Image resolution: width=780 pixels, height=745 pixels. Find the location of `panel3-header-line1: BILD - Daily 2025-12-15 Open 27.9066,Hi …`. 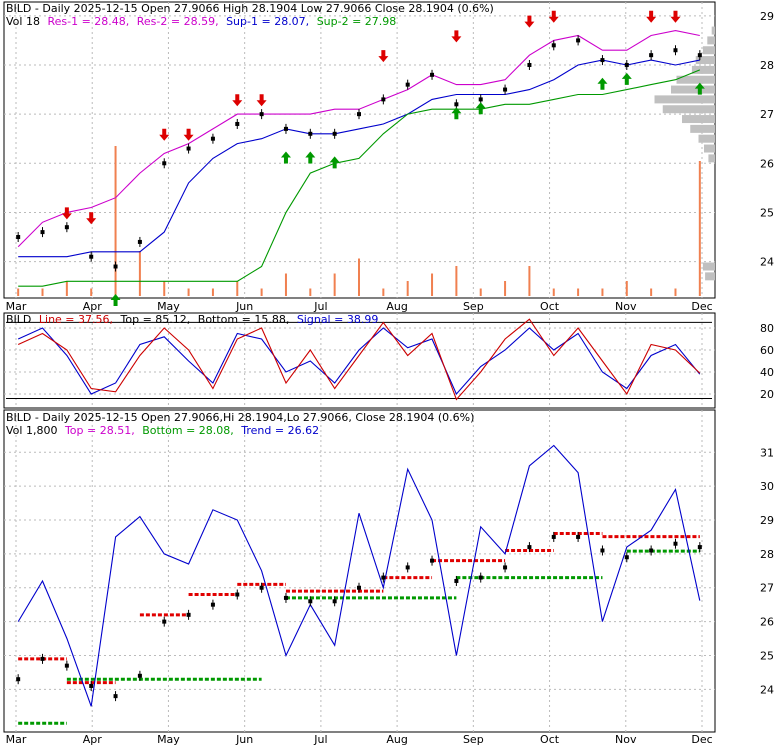

panel3-header-line1: BILD - Daily 2025-12-15 Open 27.9066,Hi … is located at coordinates (240, 417).